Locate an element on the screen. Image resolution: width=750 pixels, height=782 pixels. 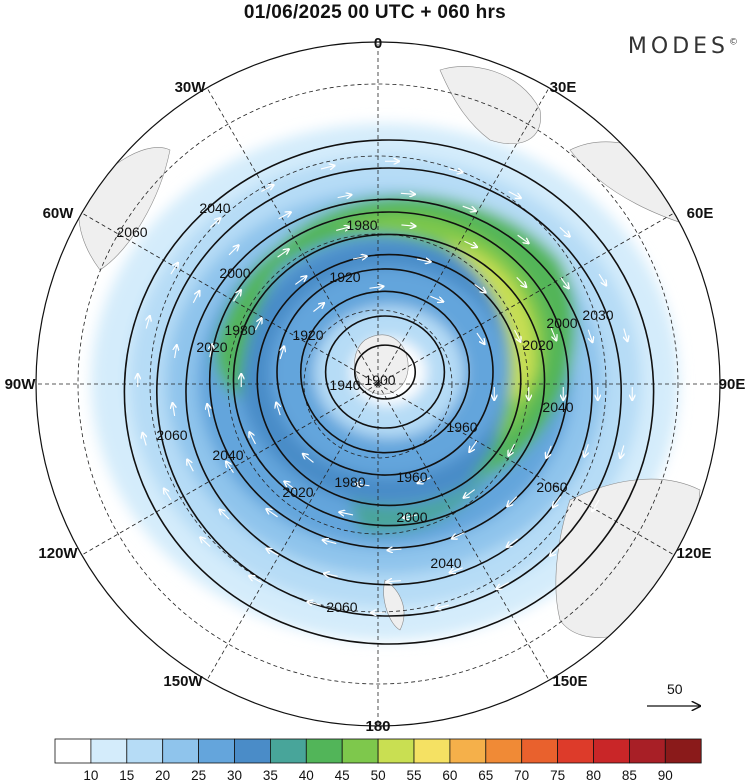
colorbar-label: 30 is located at coordinates (234, 775).